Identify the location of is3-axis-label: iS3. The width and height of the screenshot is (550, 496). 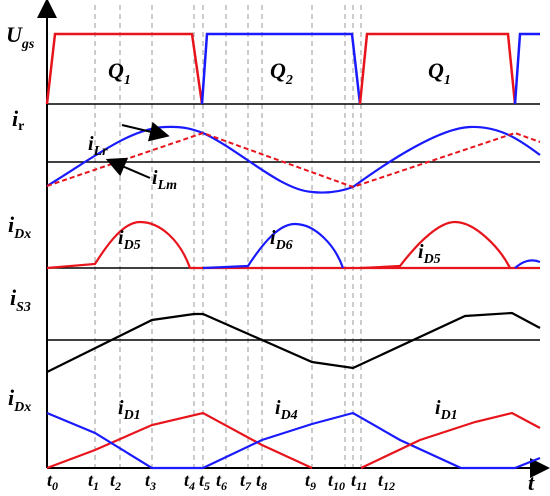
(20, 300).